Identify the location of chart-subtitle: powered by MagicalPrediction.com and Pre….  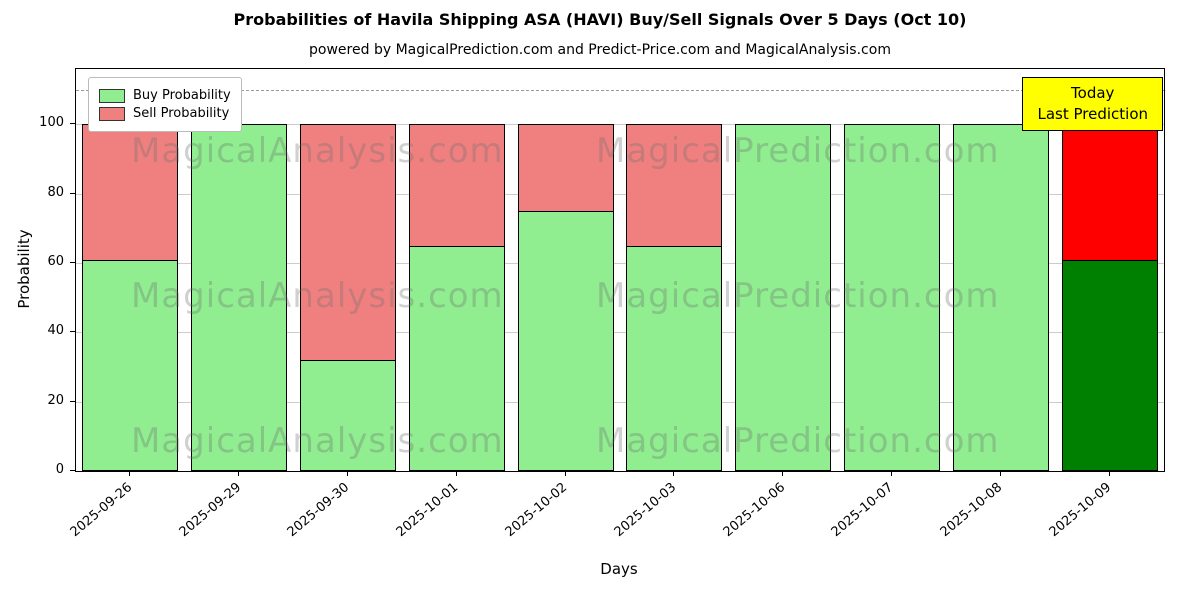
(600, 50).